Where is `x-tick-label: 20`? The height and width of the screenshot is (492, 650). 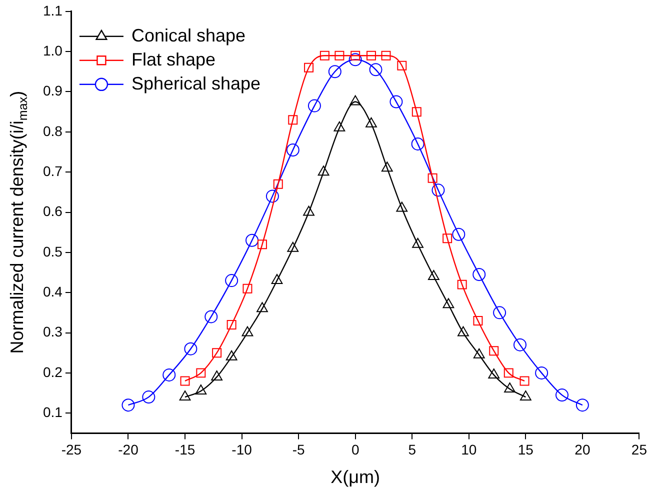 x-tick-label: 20 is located at coordinates (582, 449).